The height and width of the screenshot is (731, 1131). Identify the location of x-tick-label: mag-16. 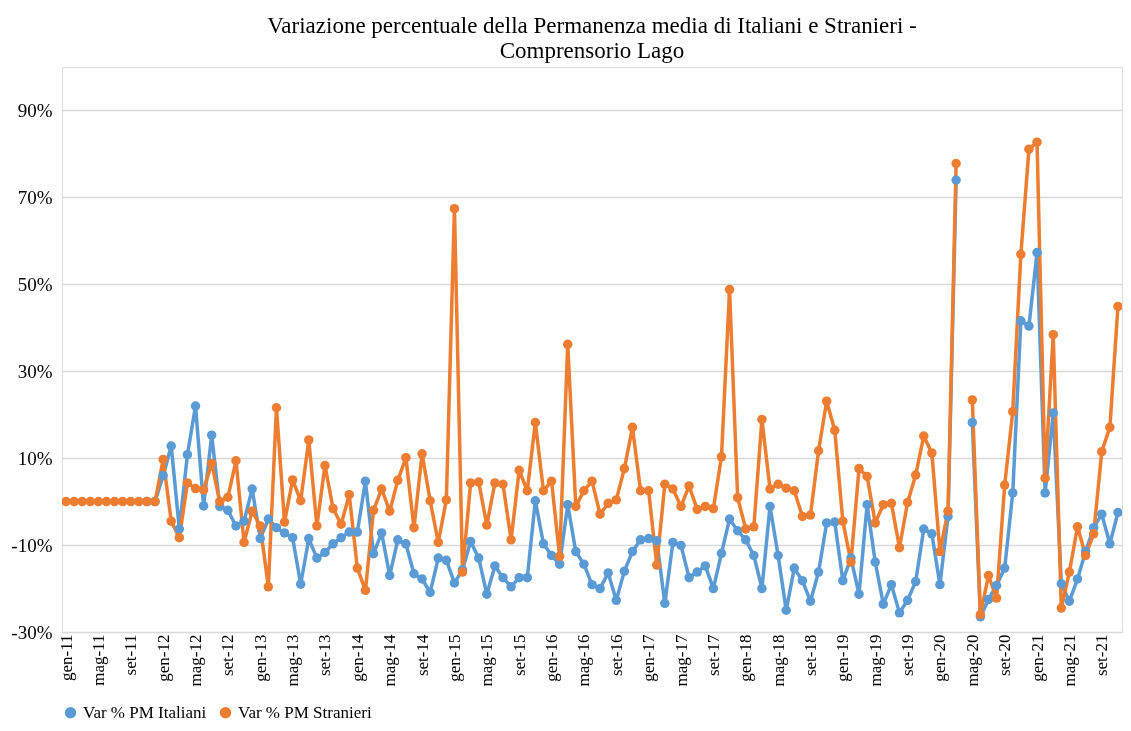
(584, 660).